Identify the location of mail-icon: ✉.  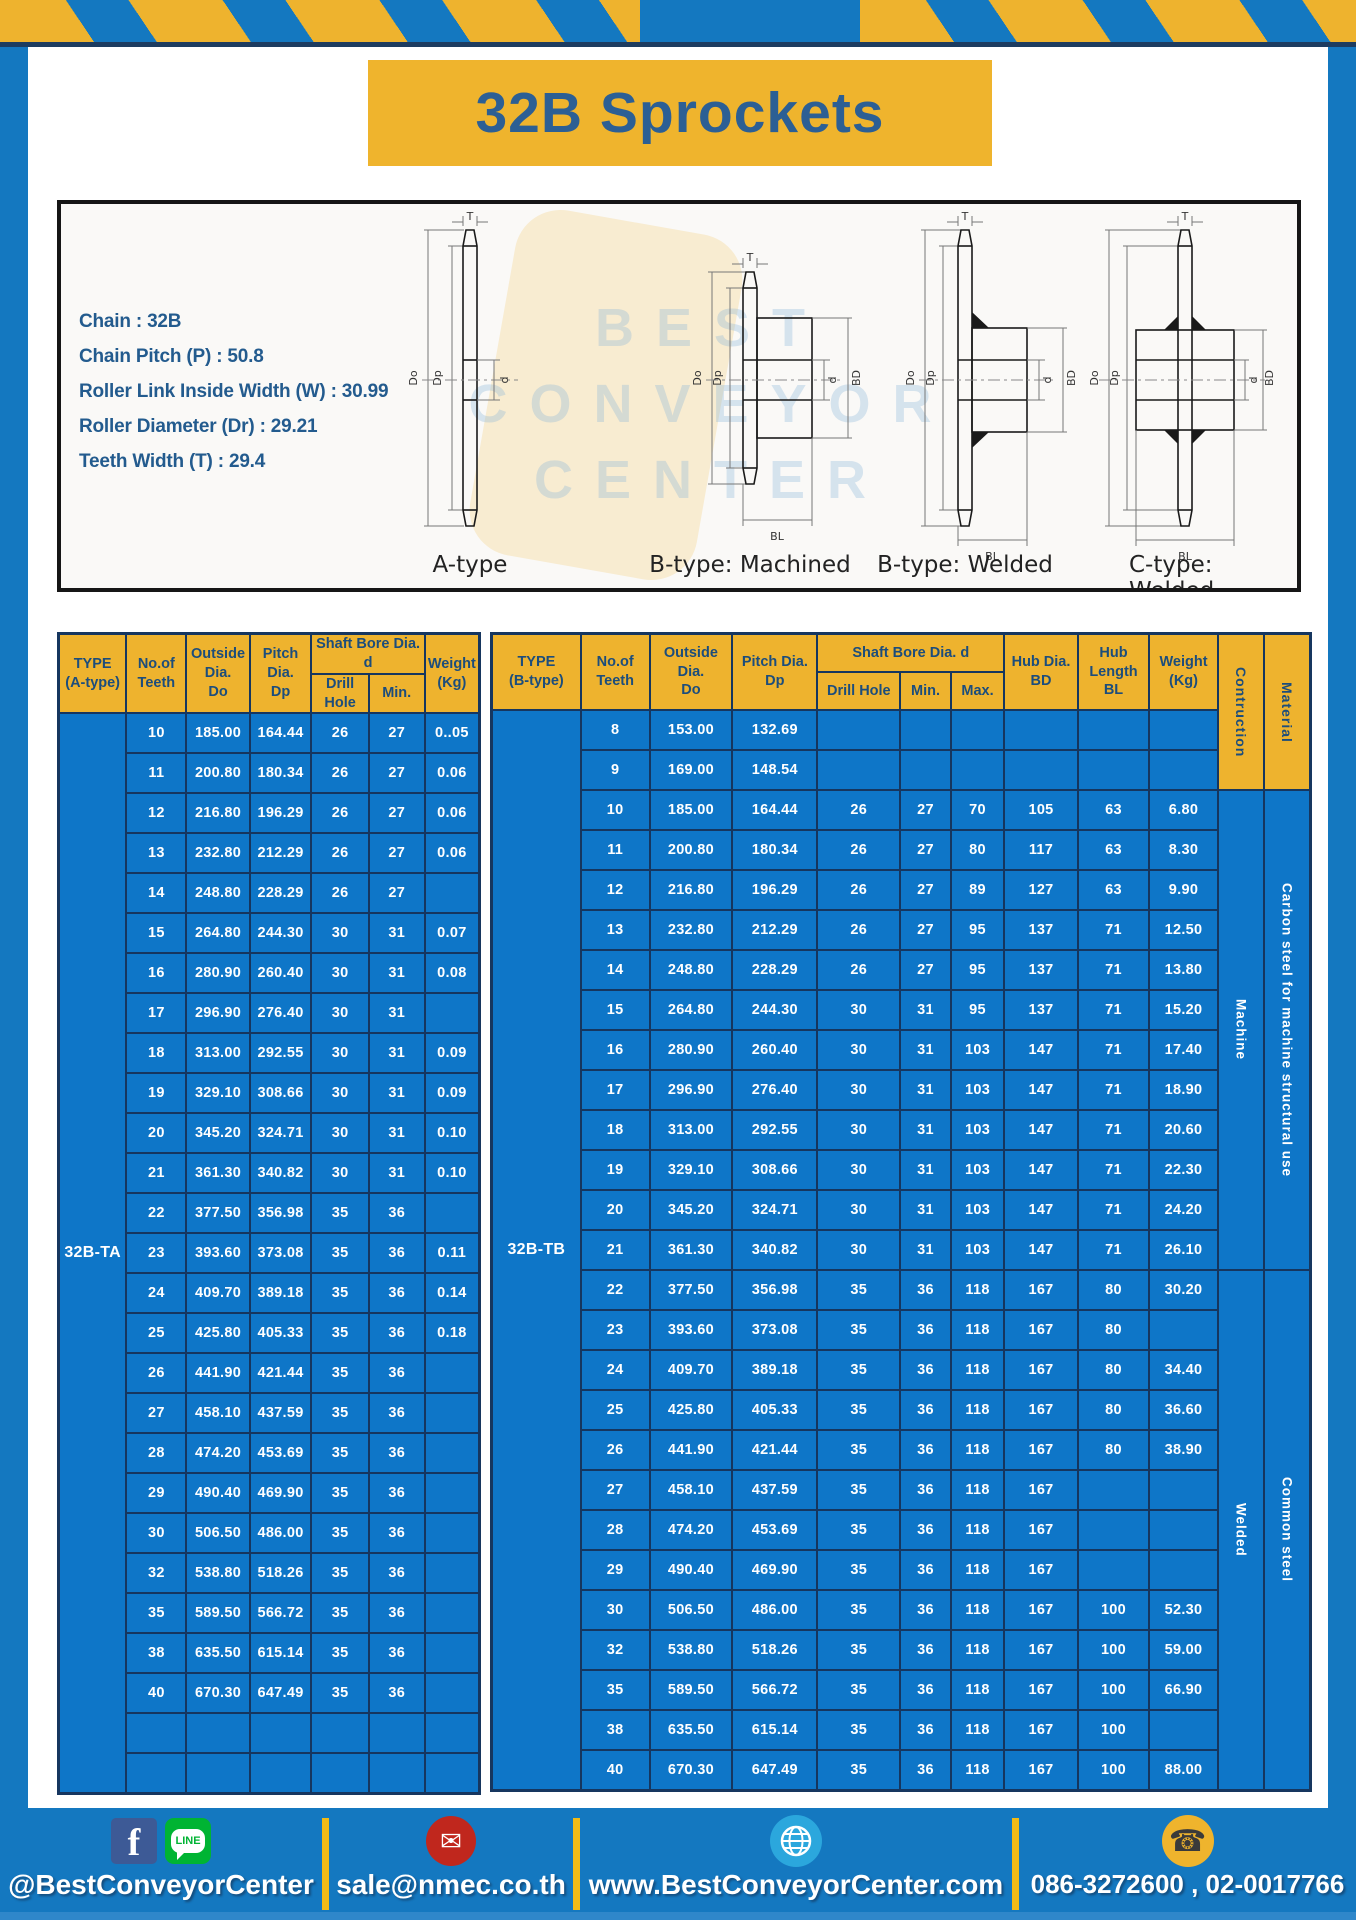
(451, 1841).